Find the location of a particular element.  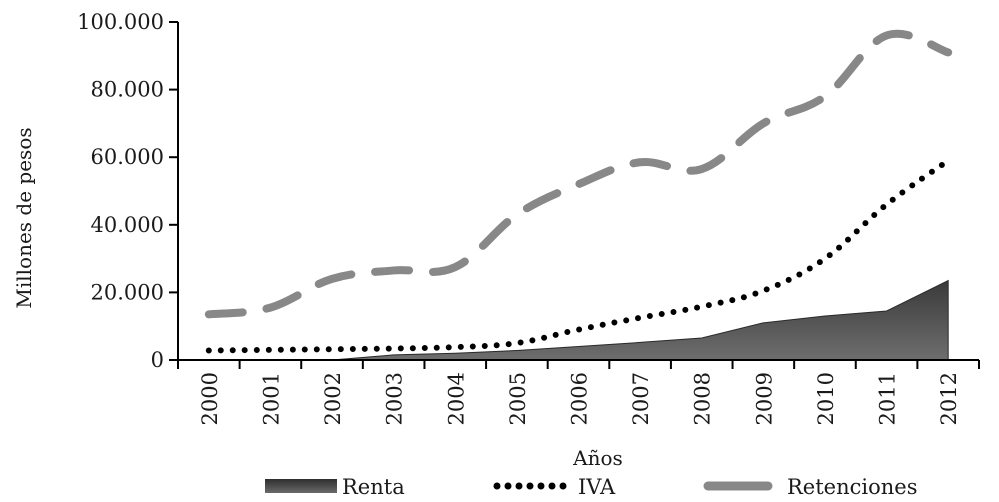

legend-item-iva: IVA is located at coordinates (554, 487).